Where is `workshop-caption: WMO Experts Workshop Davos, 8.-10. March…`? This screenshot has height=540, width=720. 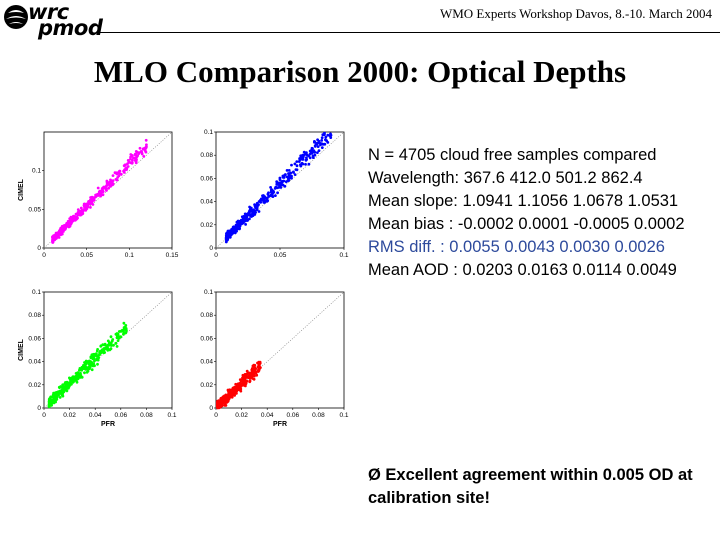
workshop-caption: WMO Experts Workshop Davos, 8.-10. March… is located at coordinates (575, 13).